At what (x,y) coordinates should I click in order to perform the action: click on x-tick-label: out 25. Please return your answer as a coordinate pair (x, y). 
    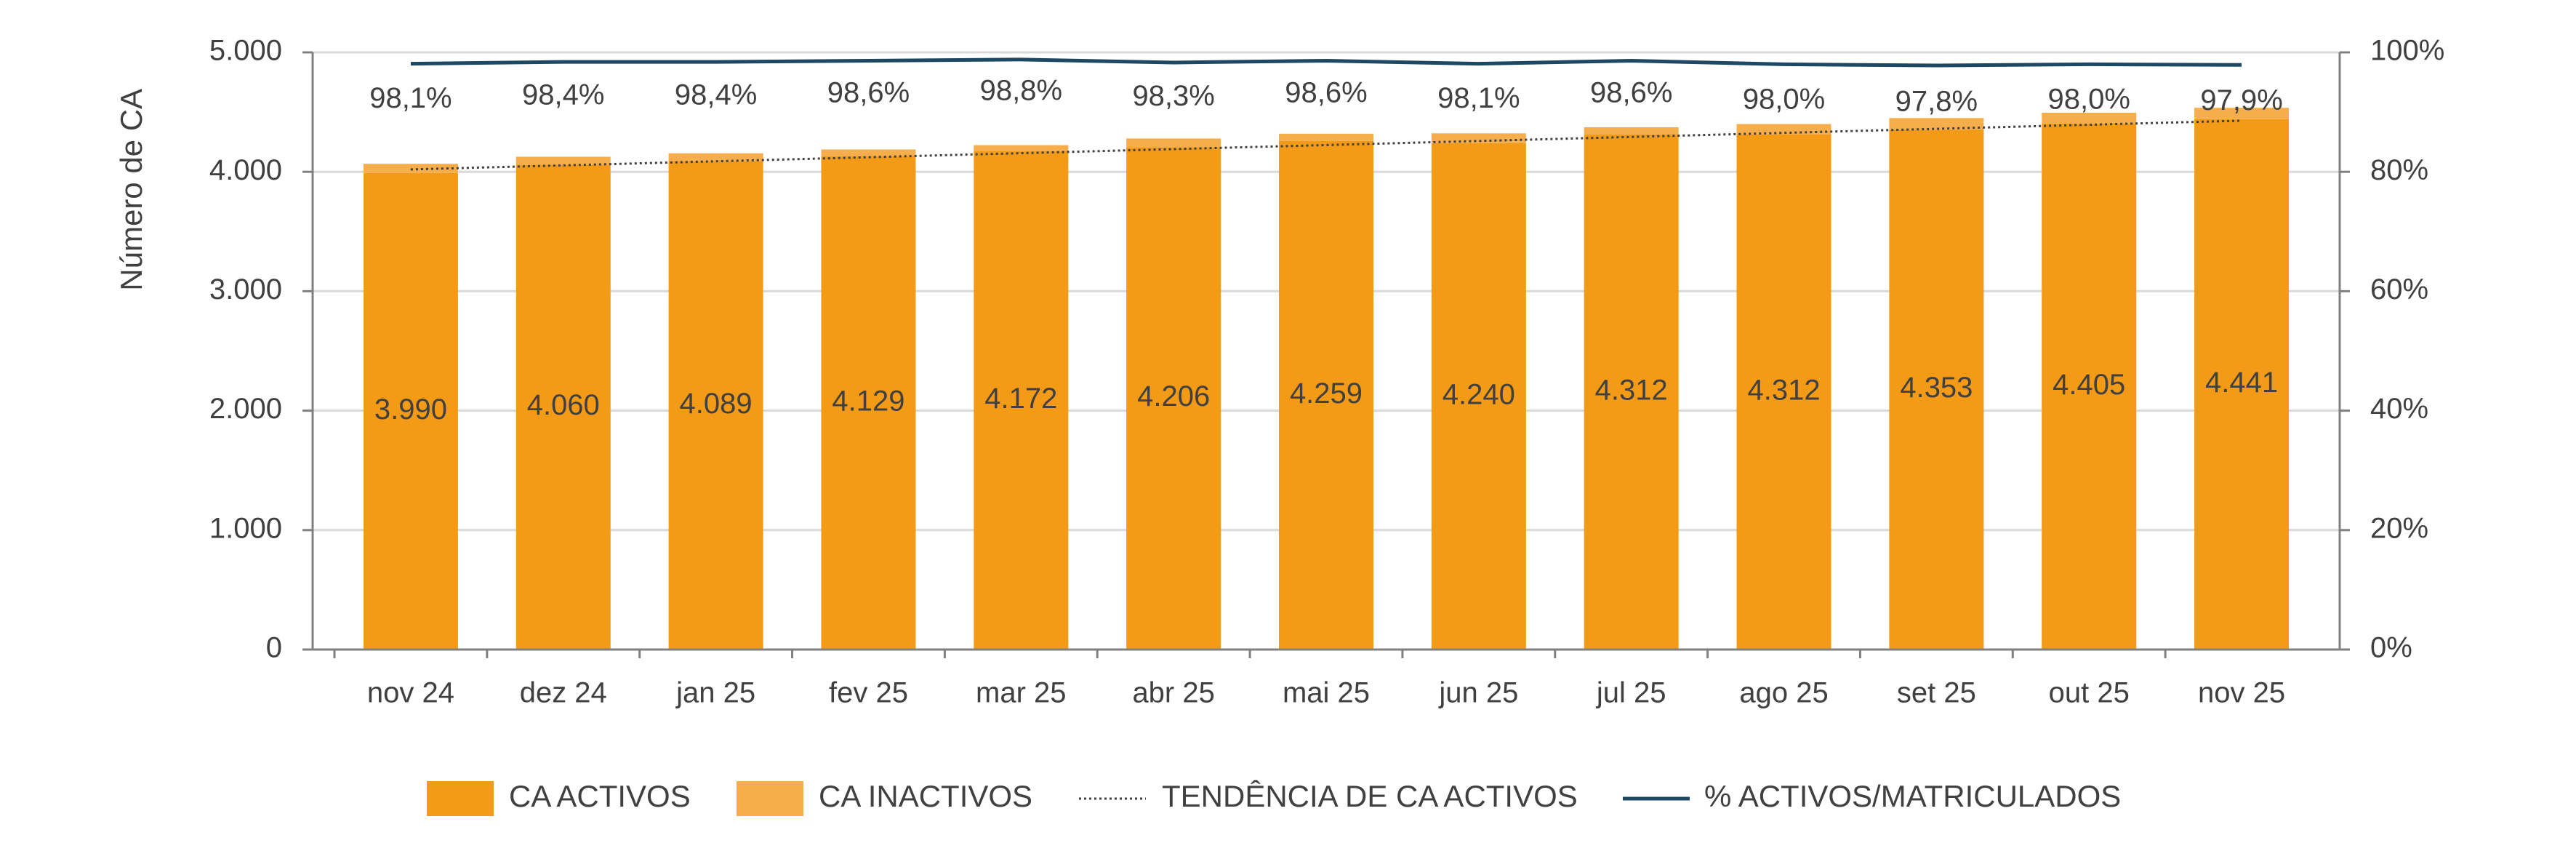
    Looking at the image, I should click on (2089, 693).